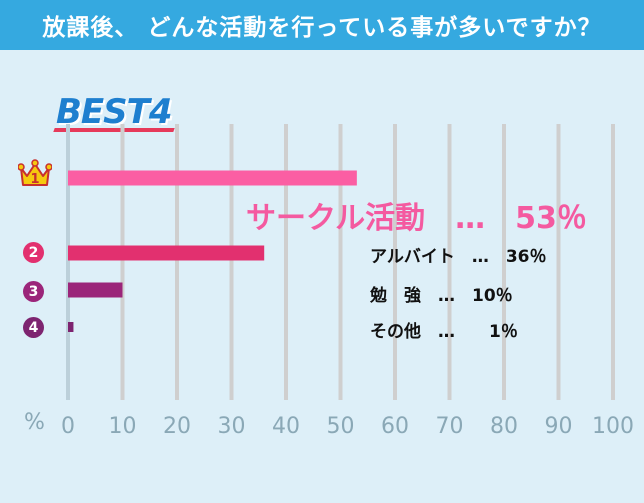 This screenshot has width=644, height=503. Describe the element at coordinates (559, 426) in the screenshot. I see `x-tick-label-90: 90` at that location.